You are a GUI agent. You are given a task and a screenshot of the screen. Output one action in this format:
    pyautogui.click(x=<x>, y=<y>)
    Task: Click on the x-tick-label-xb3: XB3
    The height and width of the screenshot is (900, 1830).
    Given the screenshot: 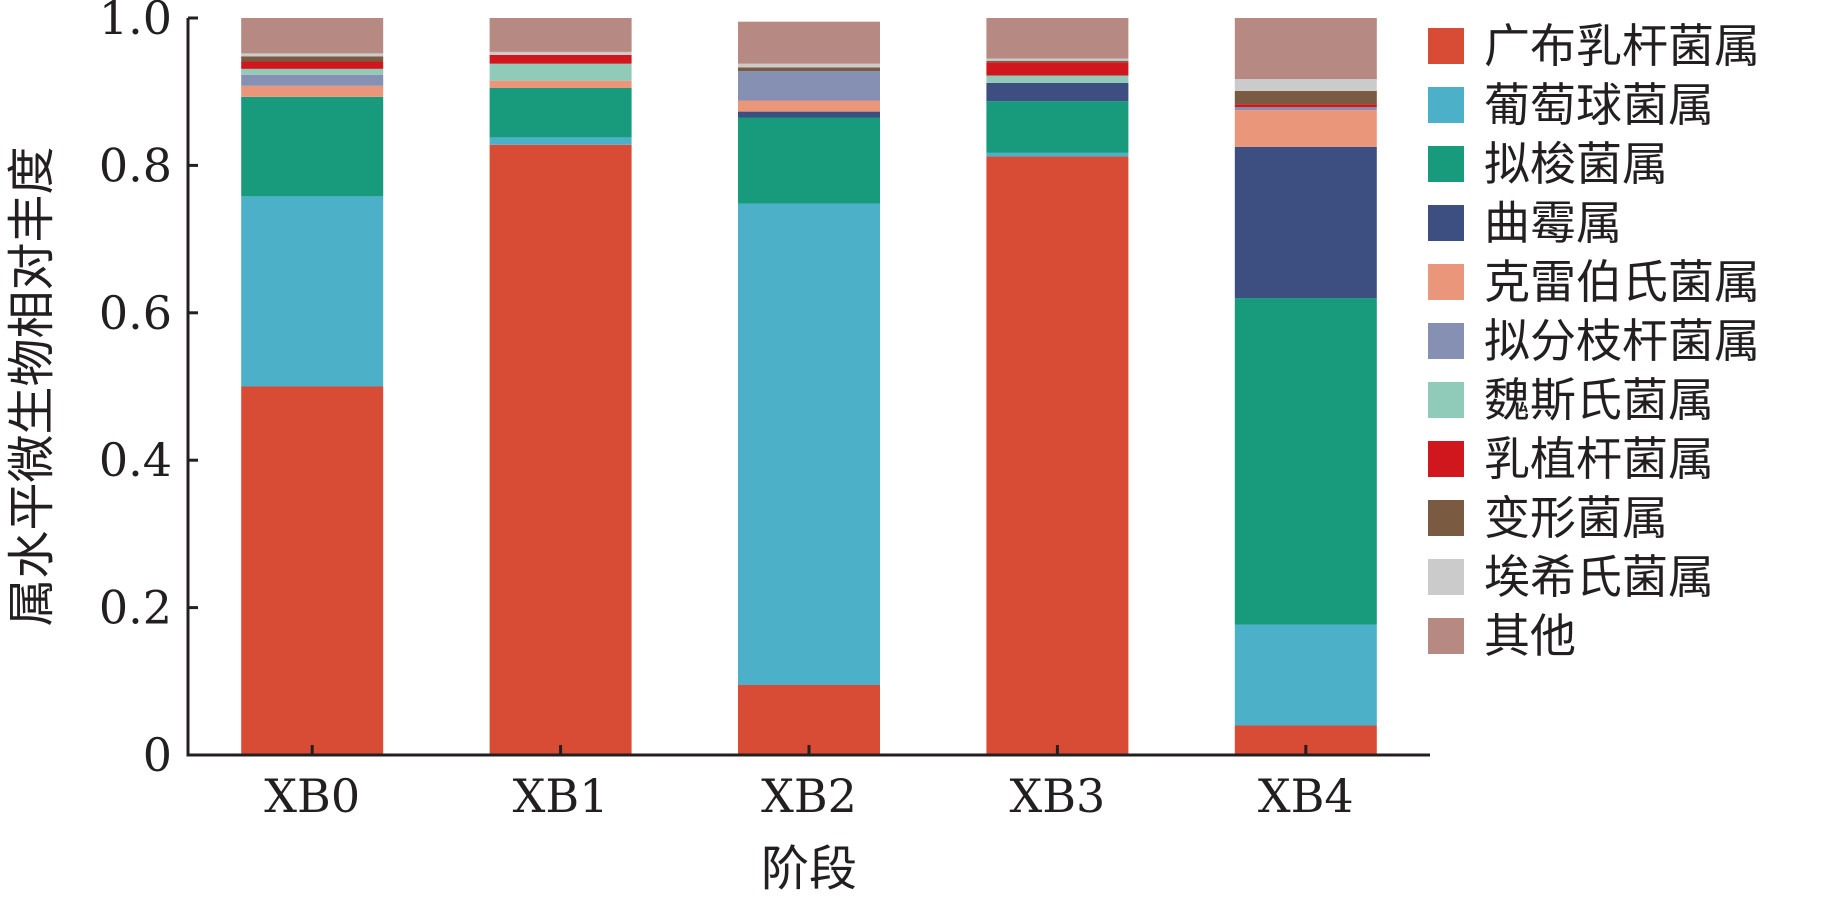 What is the action you would take?
    pyautogui.click(x=1057, y=796)
    